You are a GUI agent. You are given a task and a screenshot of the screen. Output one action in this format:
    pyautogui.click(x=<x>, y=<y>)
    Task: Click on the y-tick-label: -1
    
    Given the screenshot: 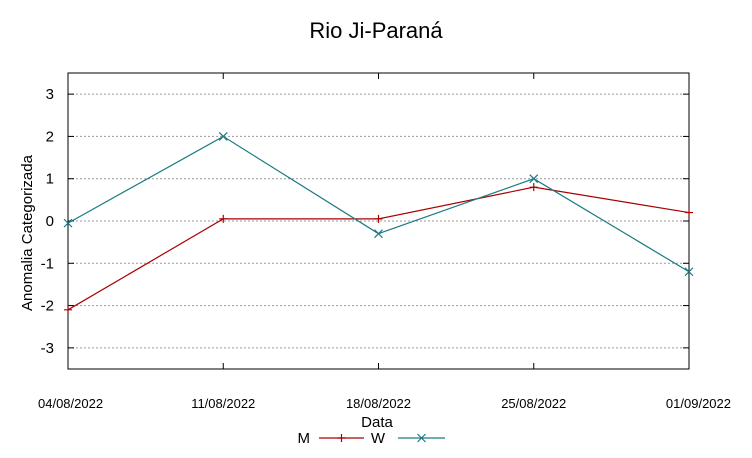 What is the action you would take?
    pyautogui.click(x=47, y=263)
    